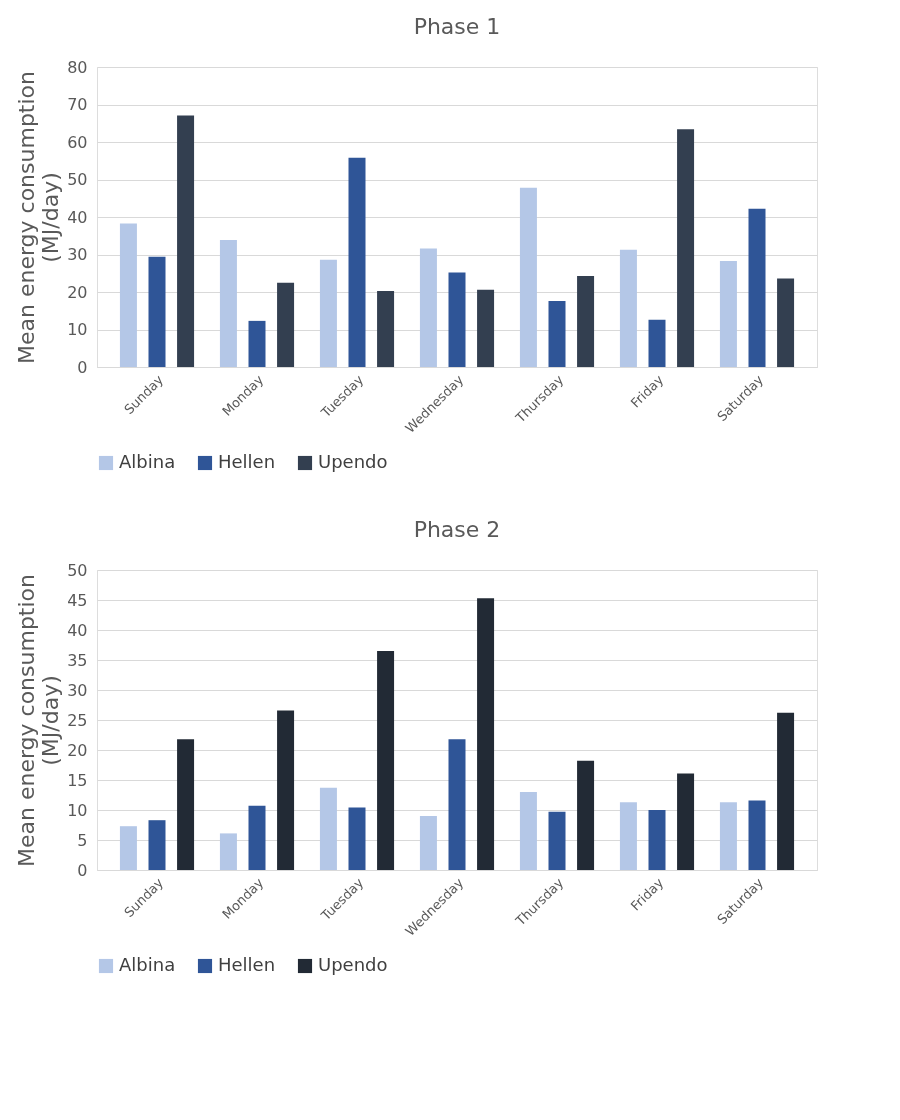 The width and height of the screenshot is (900, 1120). What do you see at coordinates (77, 142) in the screenshot?
I see `y-tick-label: 60` at bounding box center [77, 142].